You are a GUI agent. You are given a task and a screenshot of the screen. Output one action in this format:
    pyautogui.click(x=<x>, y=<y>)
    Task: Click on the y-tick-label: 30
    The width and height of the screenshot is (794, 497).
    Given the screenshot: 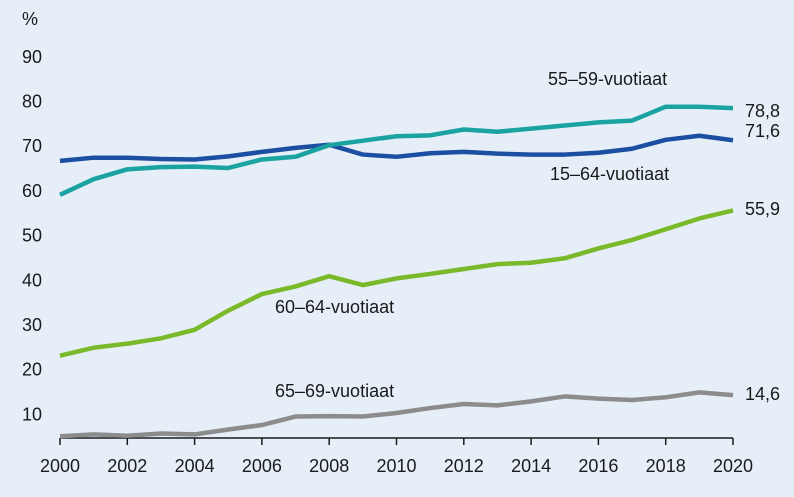 What is the action you would take?
    pyautogui.click(x=32, y=325)
    